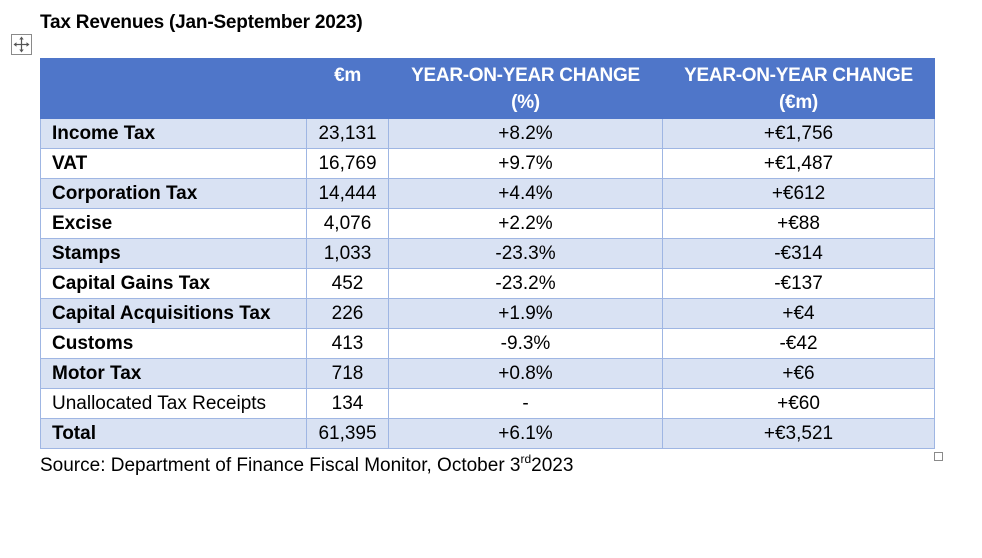  Describe the element at coordinates (798, 133) in the screenshot. I see `row-change-eur: +€1,756` at that location.